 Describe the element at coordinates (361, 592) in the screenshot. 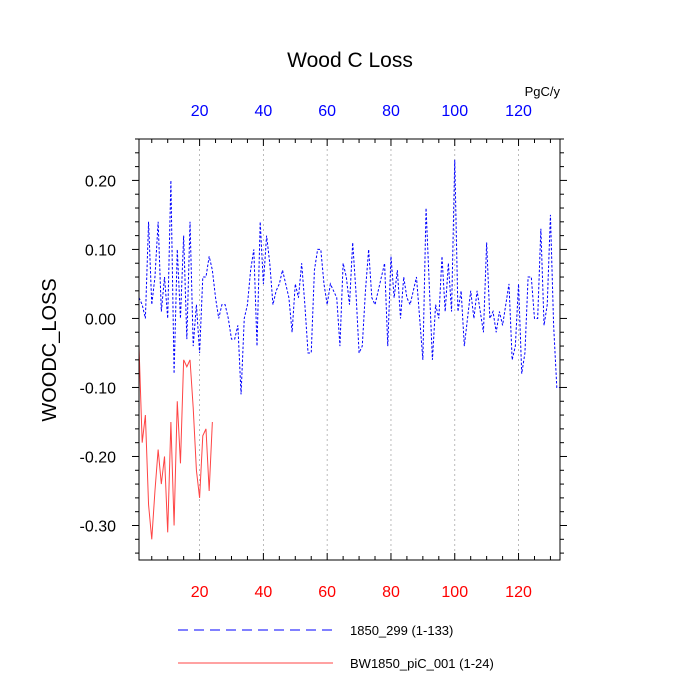

I see `x-axis-bottom: 20 40 60 80 100 120` at that location.